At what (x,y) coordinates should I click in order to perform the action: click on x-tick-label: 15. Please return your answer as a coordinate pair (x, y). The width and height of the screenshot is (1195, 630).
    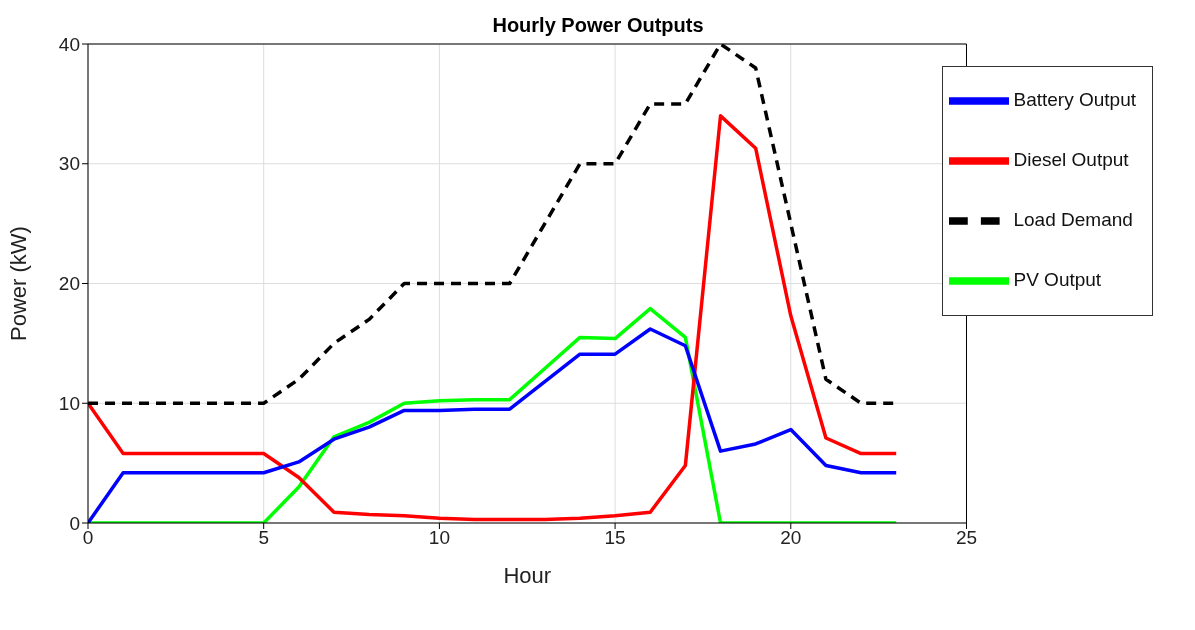
    Looking at the image, I should click on (615, 538).